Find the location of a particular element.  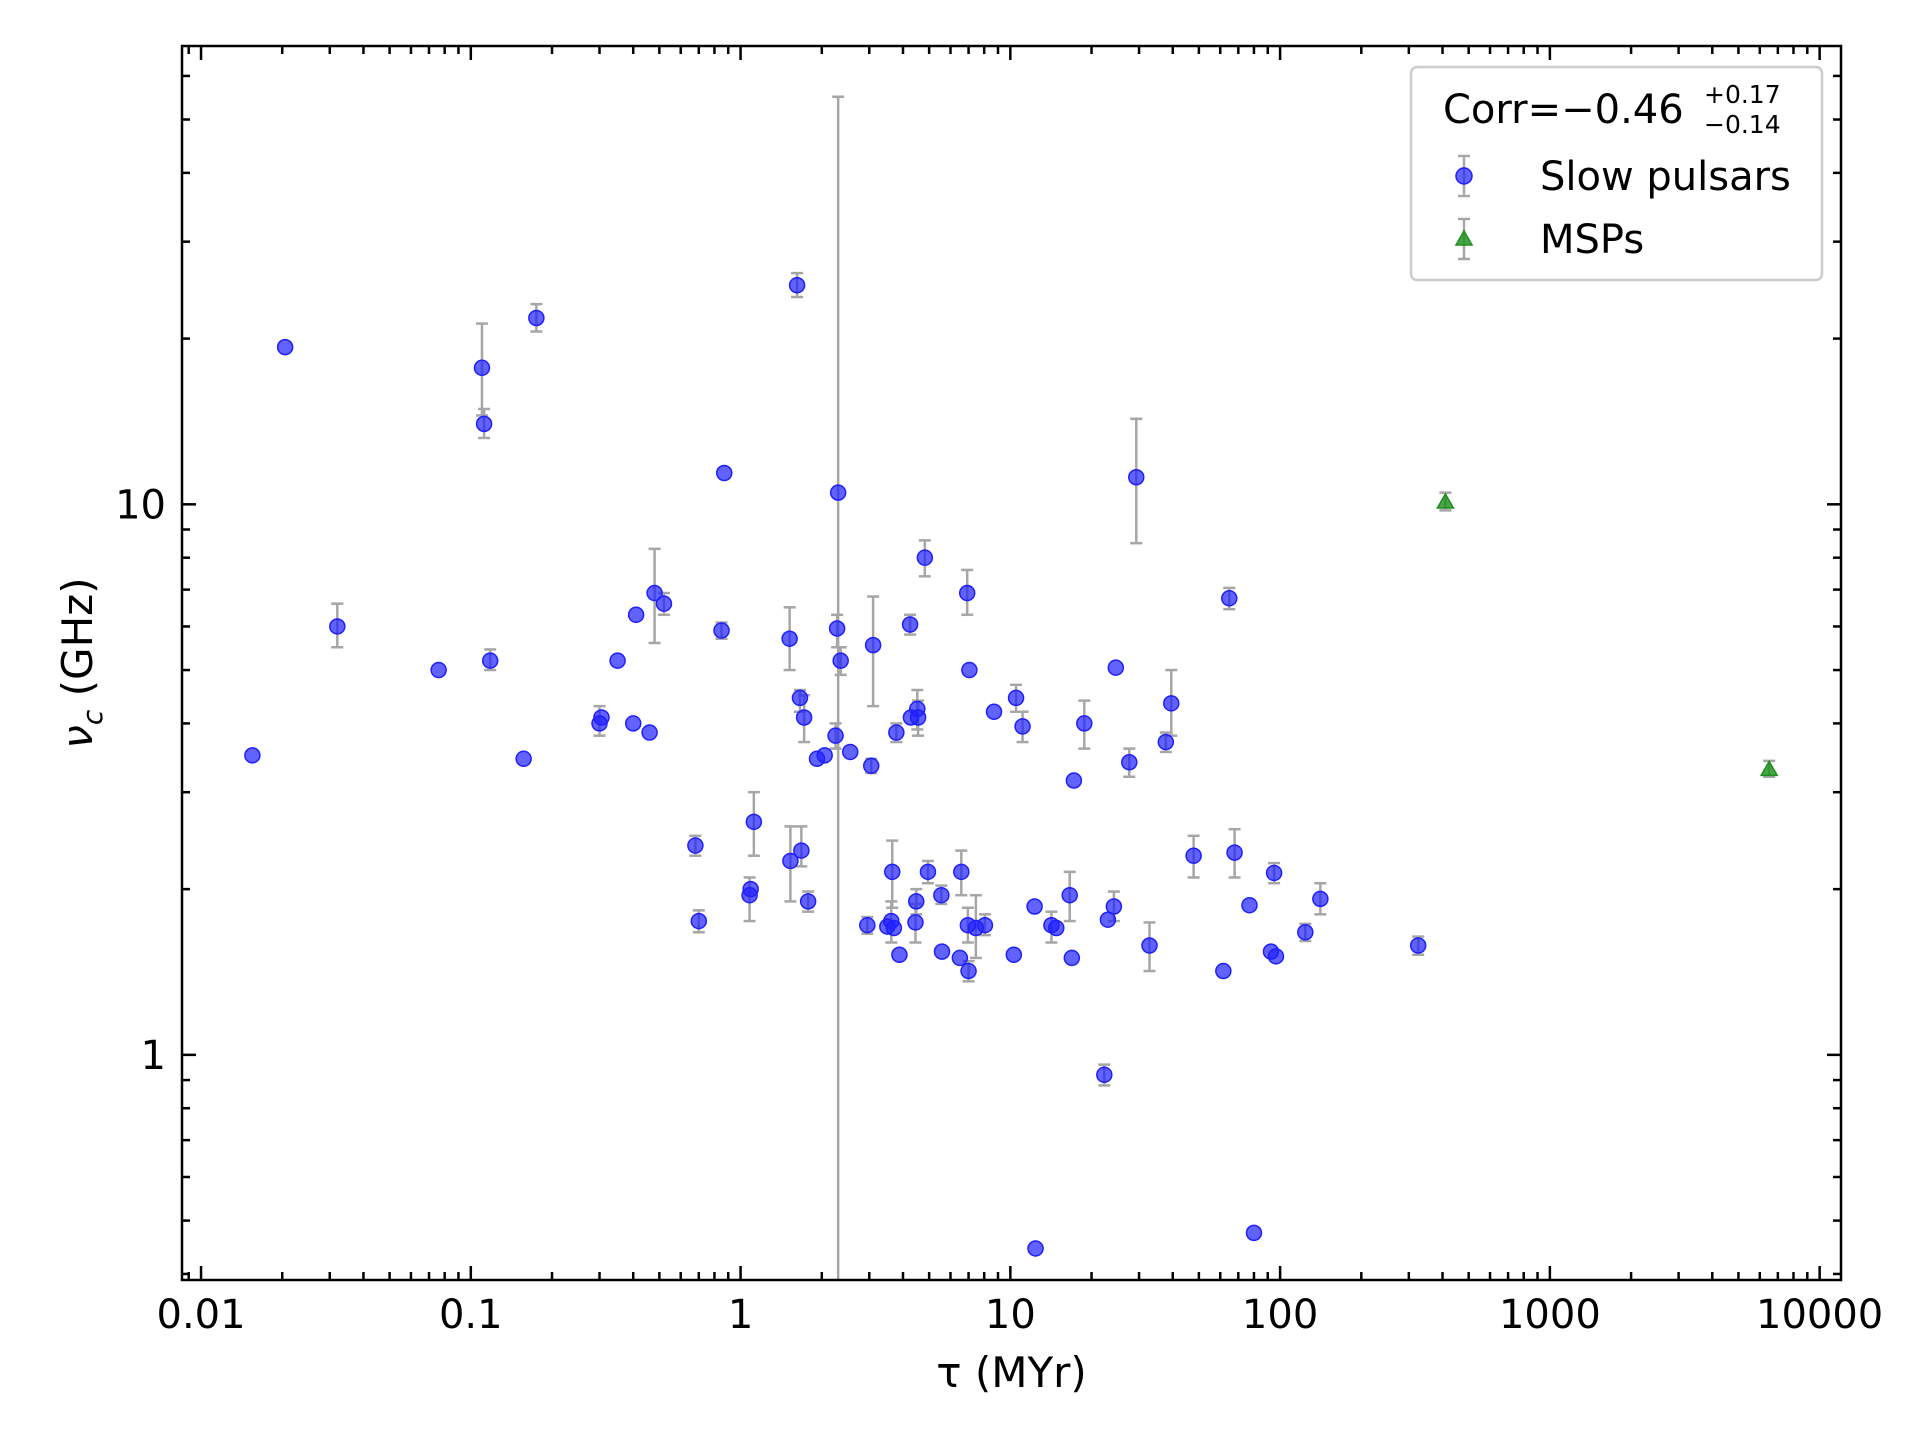

triangle-marker-icon is located at coordinates (1464, 237).